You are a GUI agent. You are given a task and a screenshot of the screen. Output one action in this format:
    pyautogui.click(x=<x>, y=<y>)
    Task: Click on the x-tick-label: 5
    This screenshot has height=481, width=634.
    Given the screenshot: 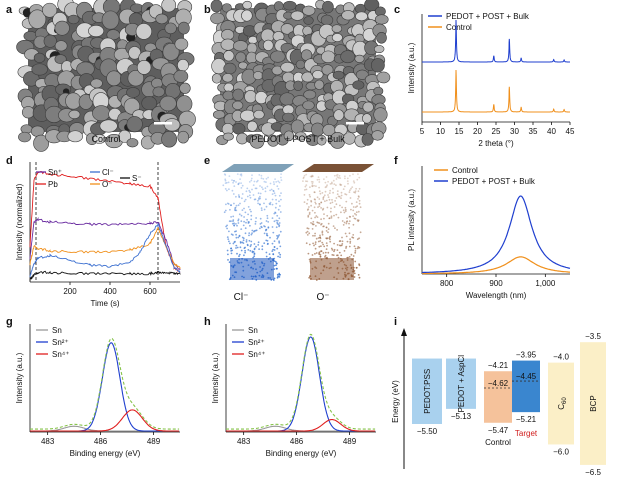 What is the action you would take?
    pyautogui.click(x=422, y=131)
    